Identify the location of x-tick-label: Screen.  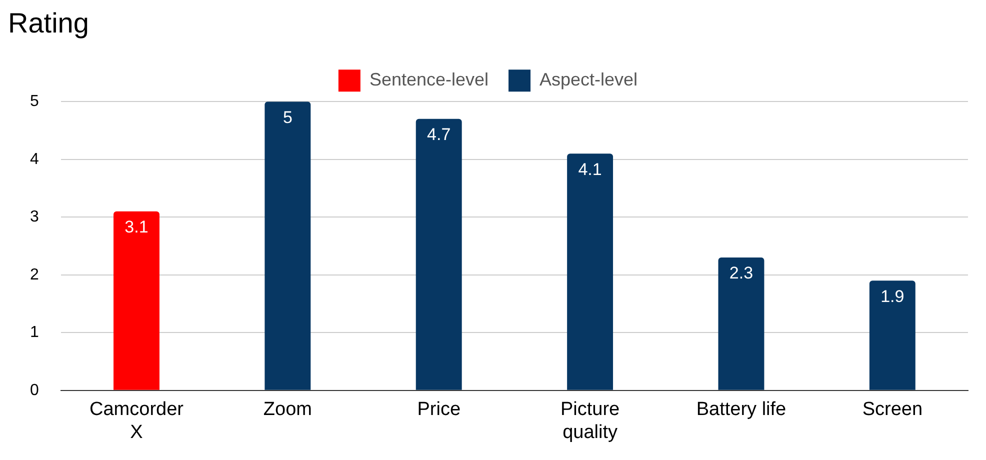
(892, 409).